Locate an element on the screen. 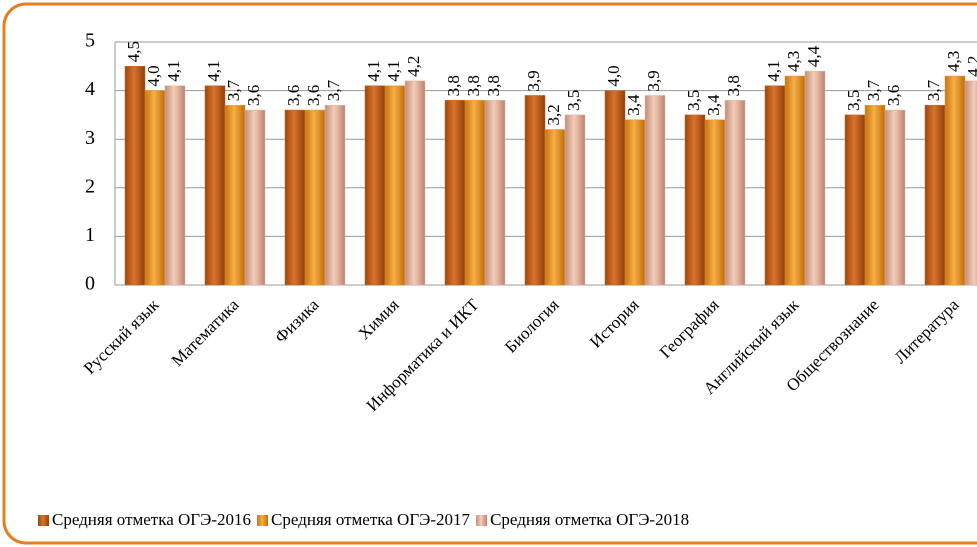 This screenshot has width=977, height=547. legend-label: Средняя отметка ОГЭ-2016 is located at coordinates (151, 519).